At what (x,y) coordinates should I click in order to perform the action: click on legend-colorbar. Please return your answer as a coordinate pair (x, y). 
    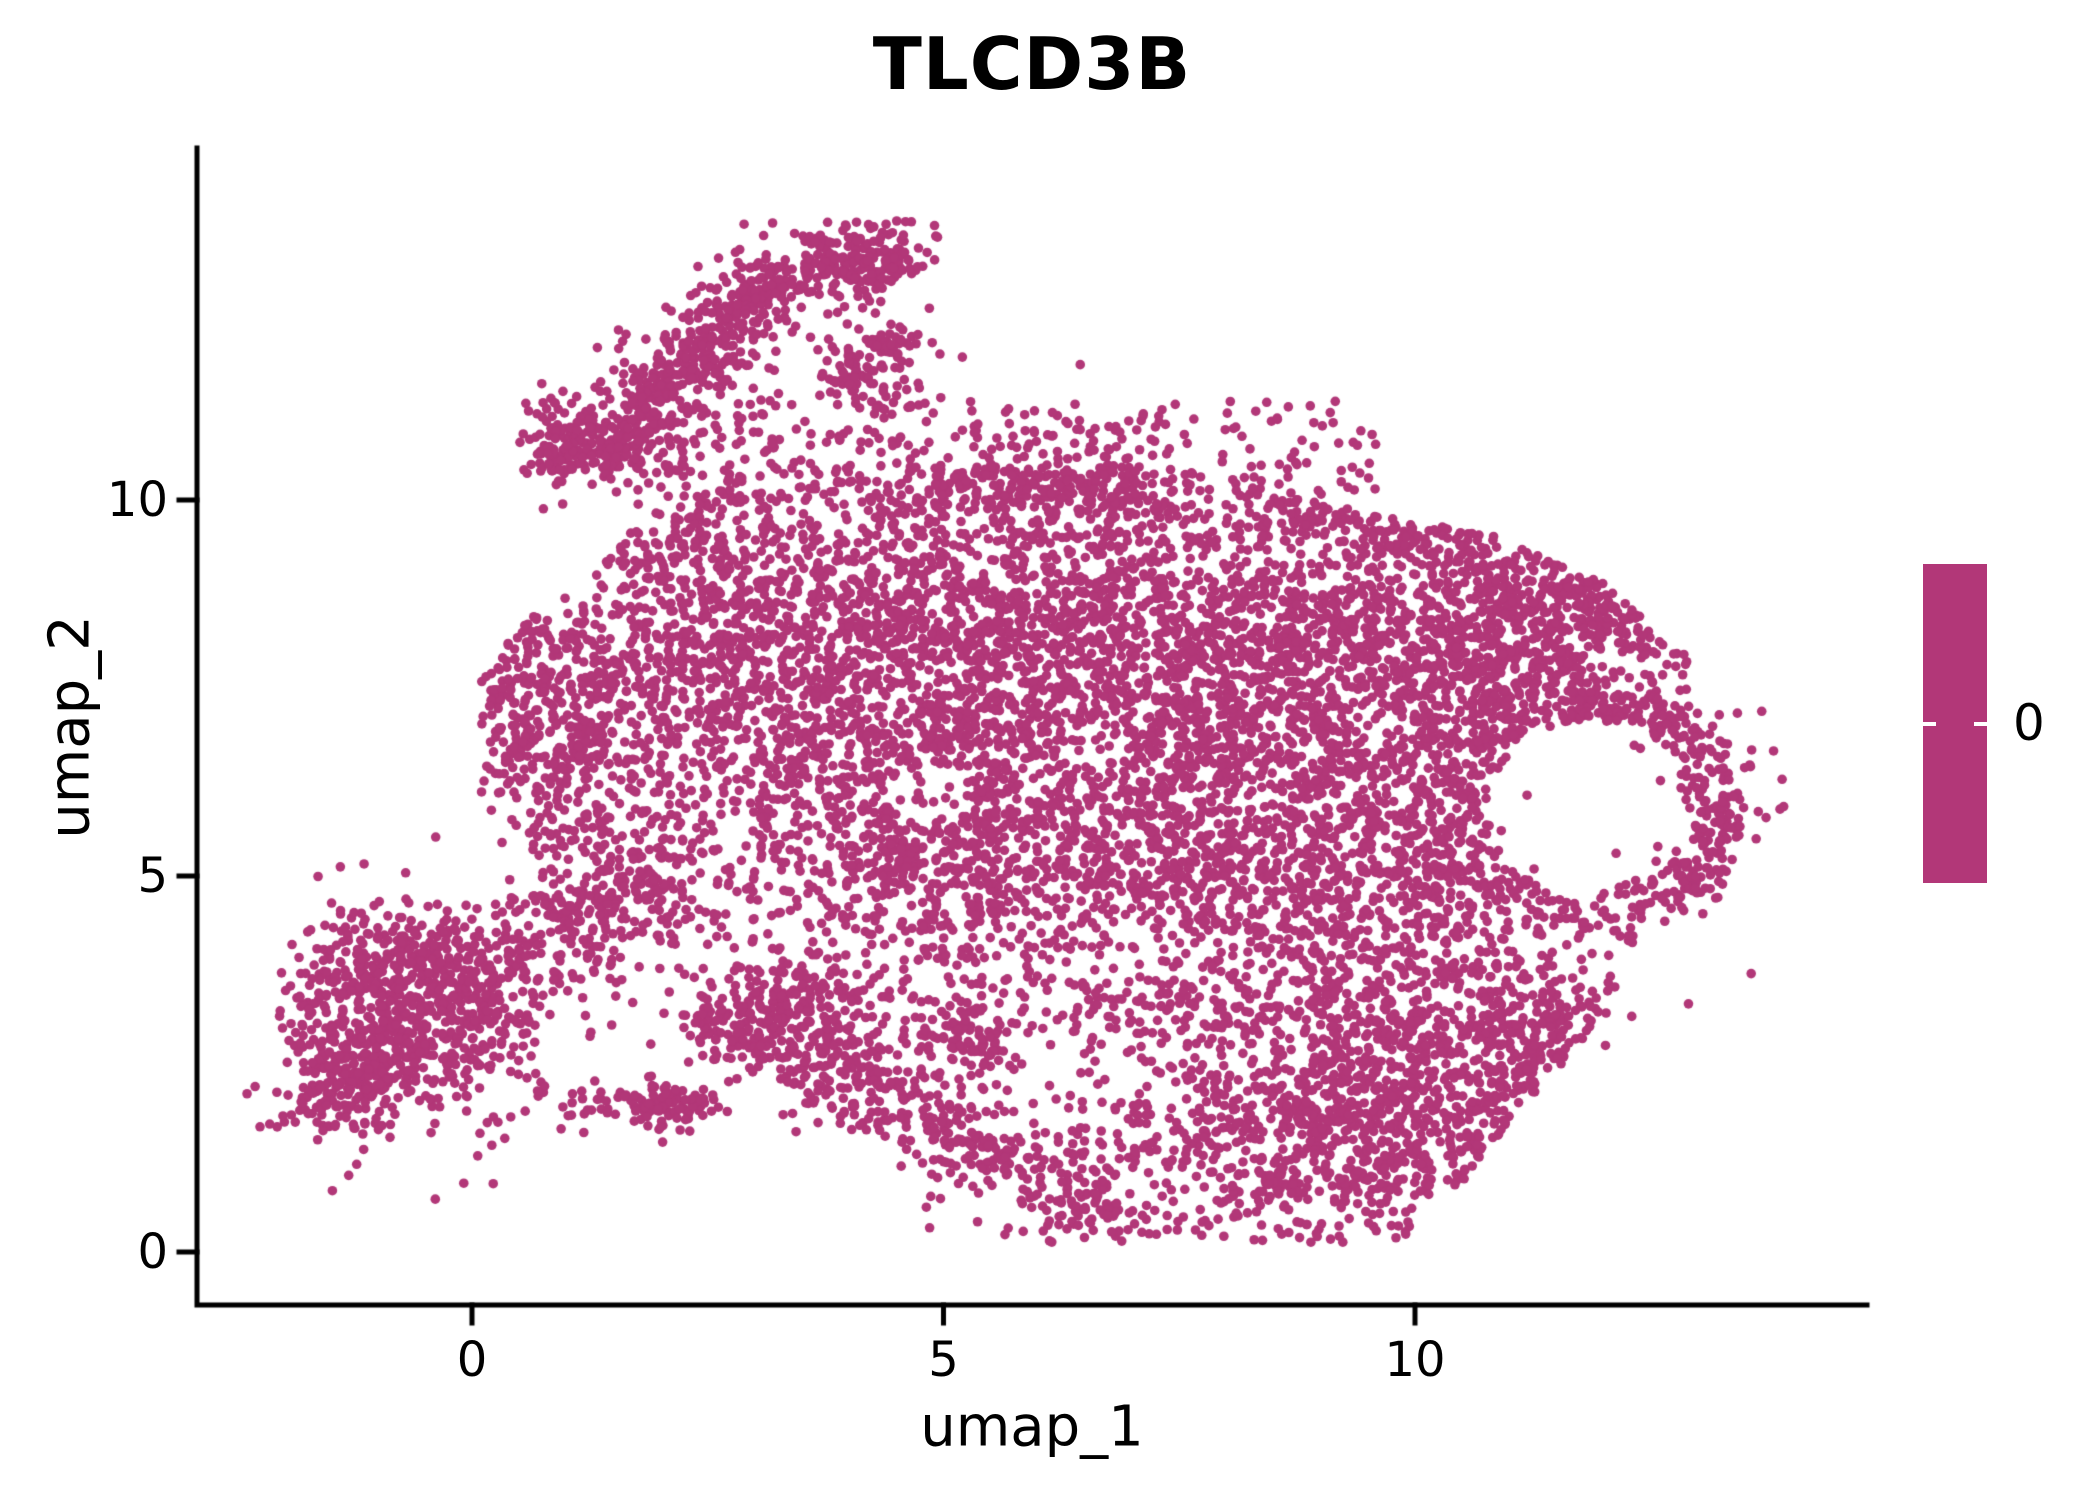
    Looking at the image, I should click on (1955, 723).